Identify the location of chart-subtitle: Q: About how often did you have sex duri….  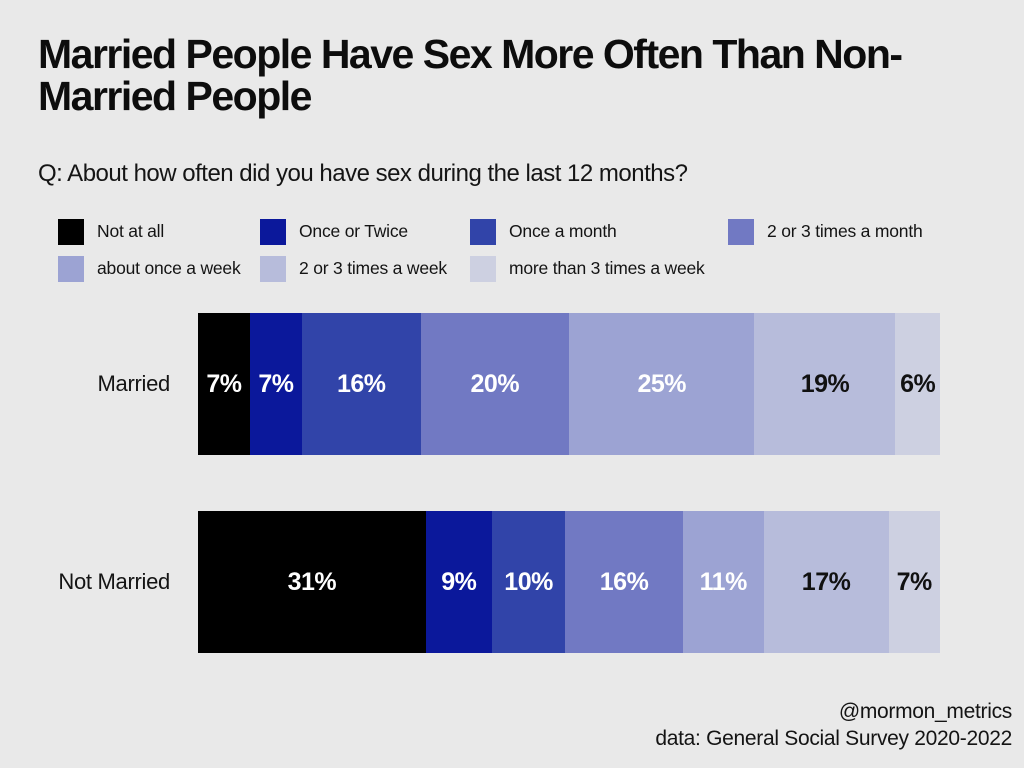
(363, 173).